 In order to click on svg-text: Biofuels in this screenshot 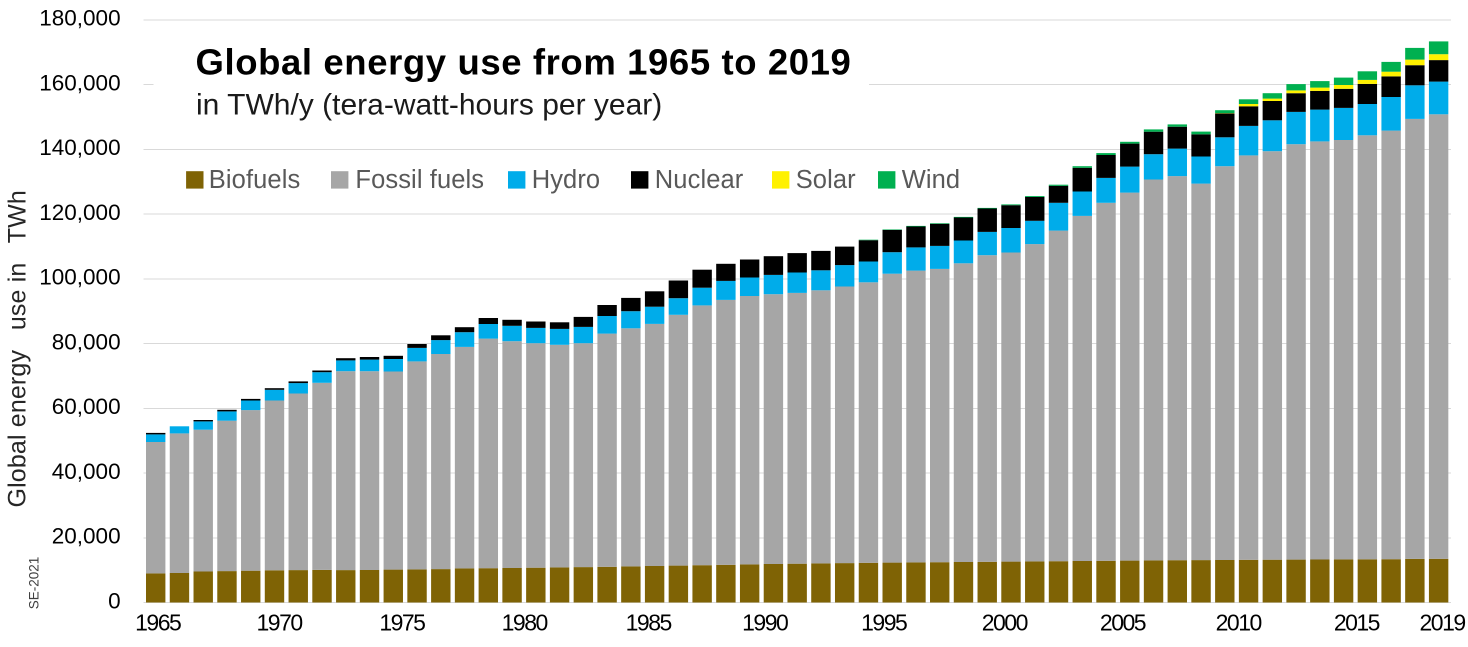, I will do `click(255, 180)`.